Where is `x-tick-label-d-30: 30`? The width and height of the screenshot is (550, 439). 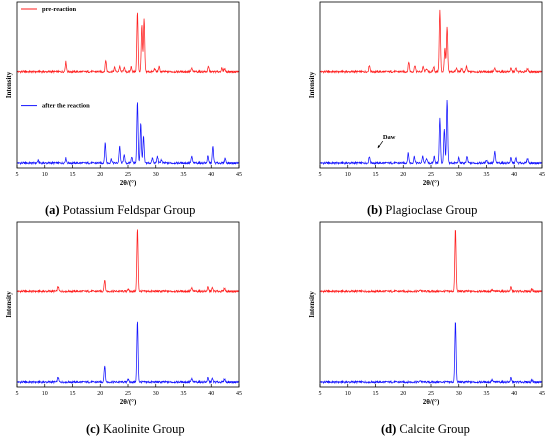
x-tick-label-d-30: 30 is located at coordinates (459, 394).